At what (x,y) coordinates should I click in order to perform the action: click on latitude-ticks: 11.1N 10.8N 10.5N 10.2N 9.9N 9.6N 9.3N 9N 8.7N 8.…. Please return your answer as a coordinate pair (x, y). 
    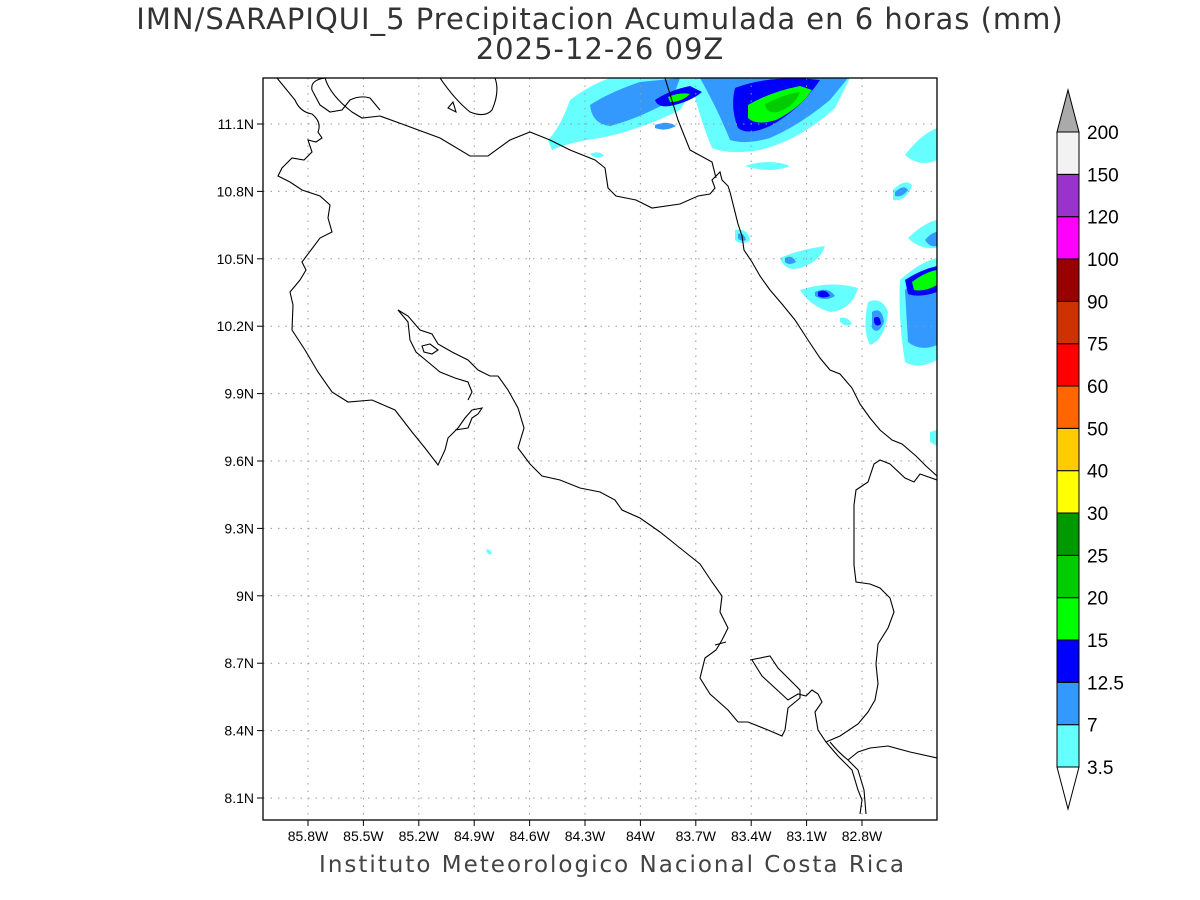
    Looking at the image, I should click on (240, 461).